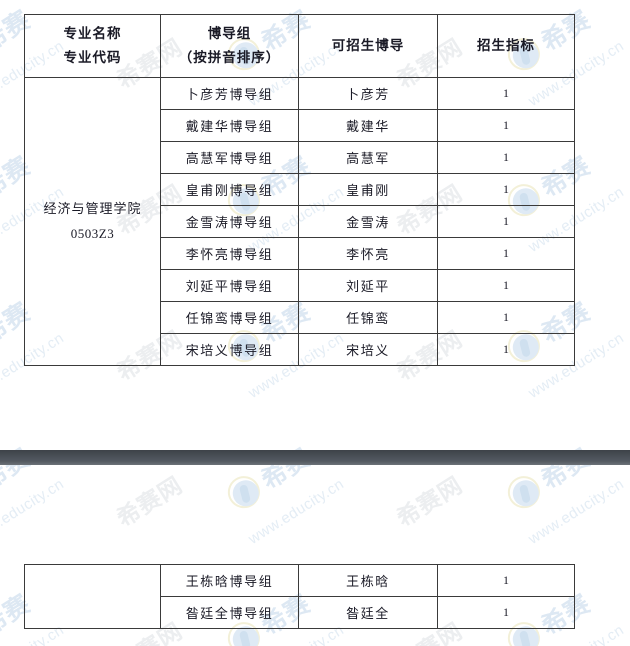 The height and width of the screenshot is (646, 630). What do you see at coordinates (92, 34) in the screenshot?
I see `column-header-major-line1: 专业名称` at bounding box center [92, 34].